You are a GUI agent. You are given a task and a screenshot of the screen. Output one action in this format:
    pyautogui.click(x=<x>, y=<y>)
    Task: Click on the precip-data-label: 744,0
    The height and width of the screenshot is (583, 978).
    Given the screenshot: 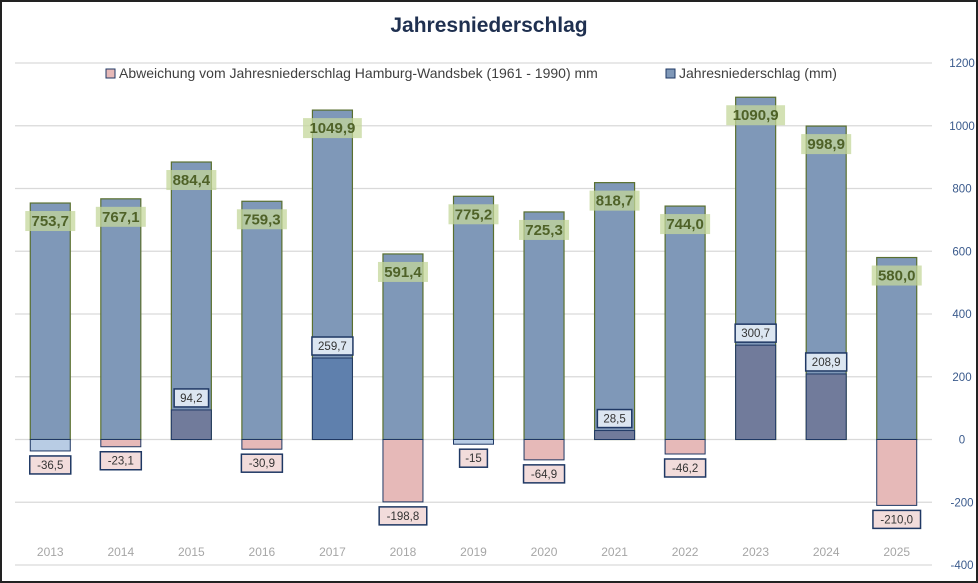 What is the action you would take?
    pyautogui.click(x=685, y=224)
    